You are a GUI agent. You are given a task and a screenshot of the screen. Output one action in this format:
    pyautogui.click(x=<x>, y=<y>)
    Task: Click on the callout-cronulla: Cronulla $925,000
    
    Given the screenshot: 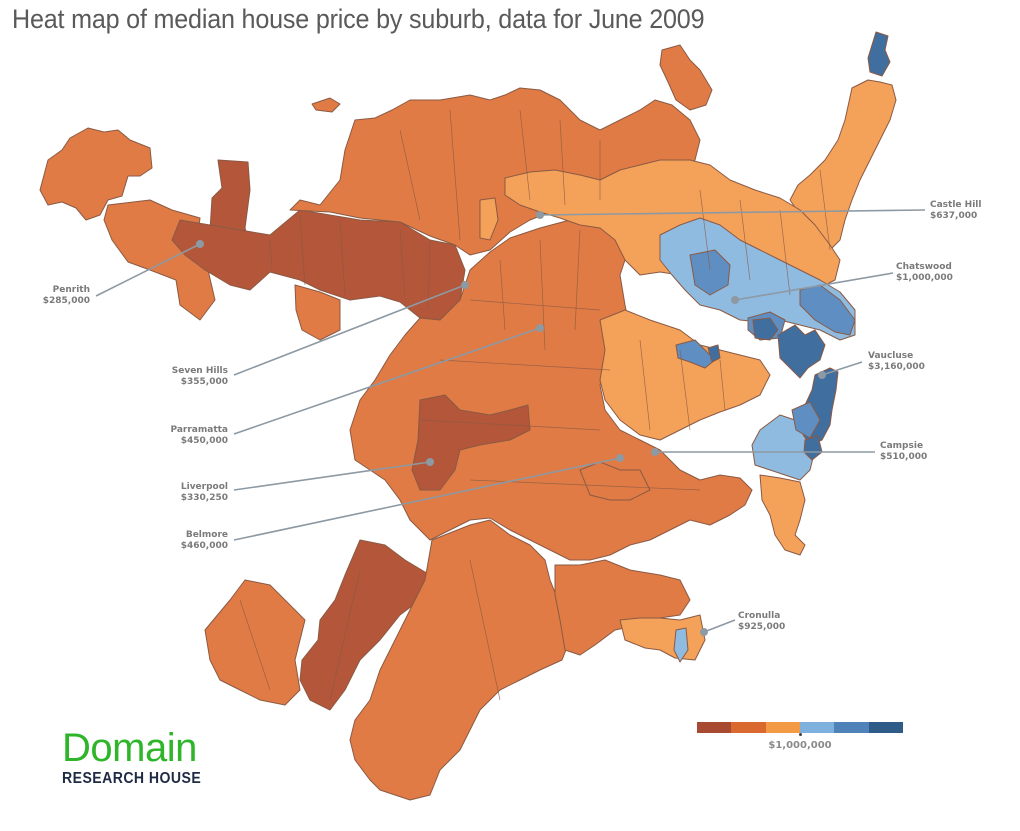 What is the action you would take?
    pyautogui.click(x=761, y=622)
    